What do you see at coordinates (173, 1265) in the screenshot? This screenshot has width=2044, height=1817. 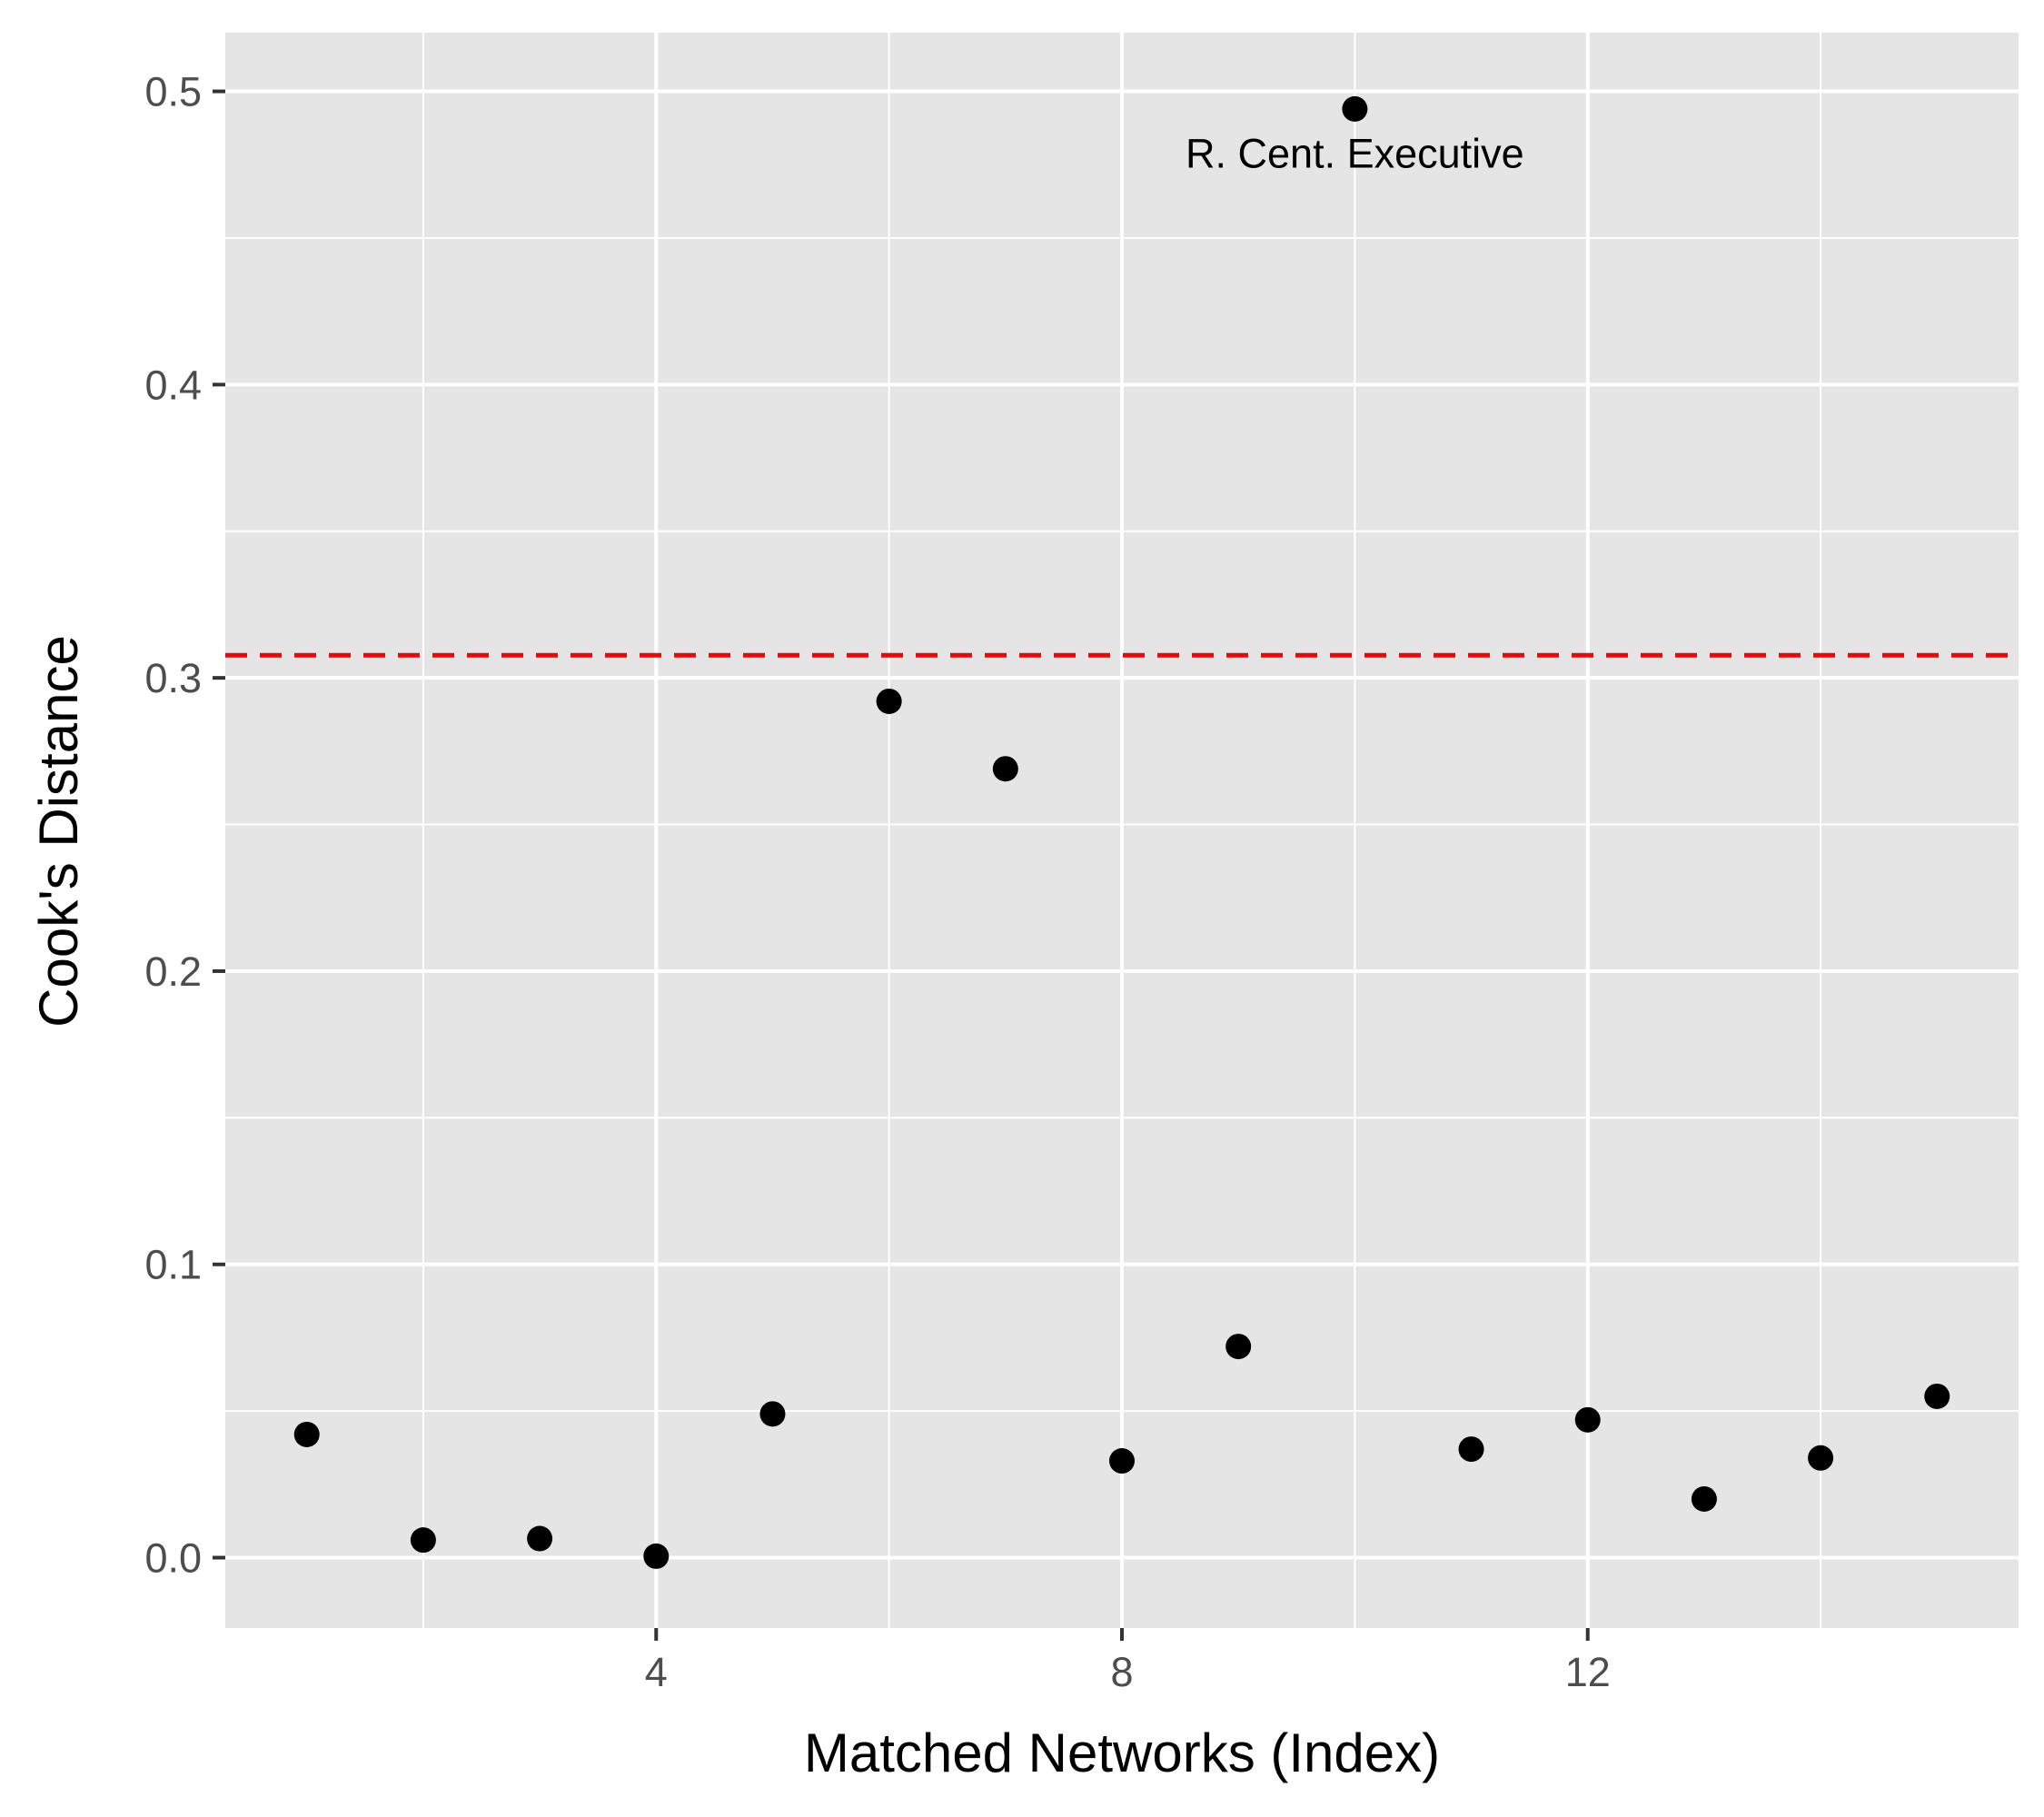 I see `y-tick-label: 0.1` at bounding box center [173, 1265].